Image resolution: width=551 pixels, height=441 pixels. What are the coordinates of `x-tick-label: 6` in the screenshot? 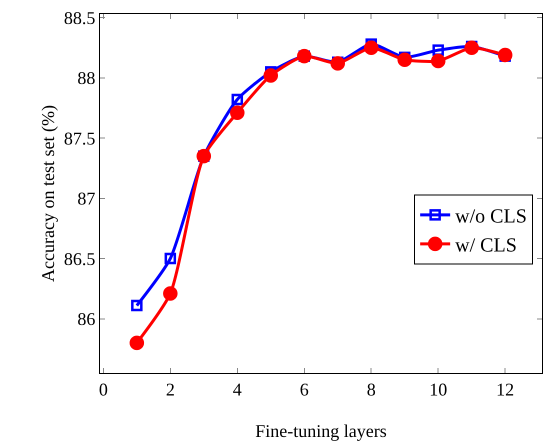 It's located at (304, 390).